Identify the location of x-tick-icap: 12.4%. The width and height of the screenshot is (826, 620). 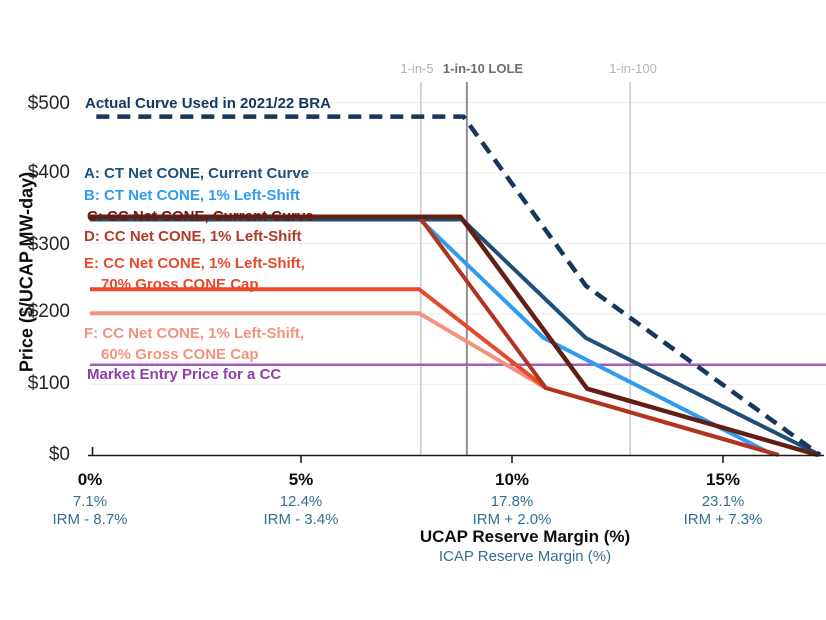
(301, 501).